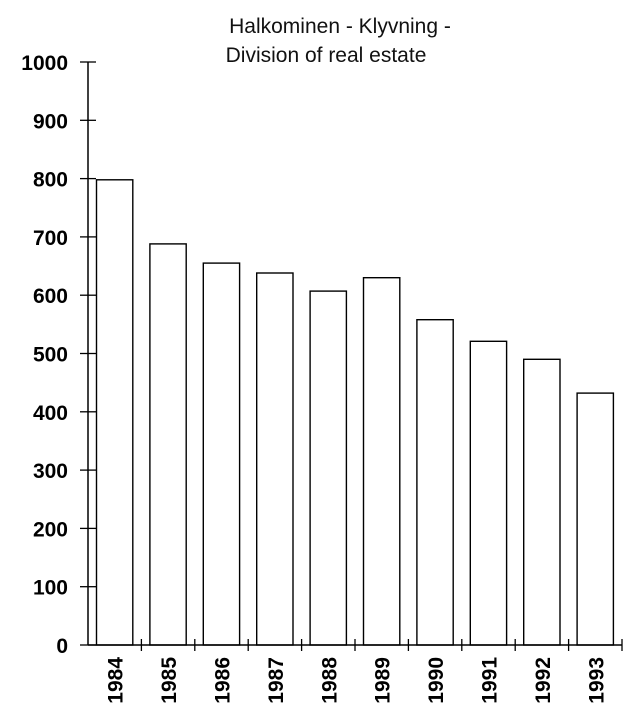 This screenshot has width=624, height=727. Describe the element at coordinates (276, 680) in the screenshot. I see `x-tick-label: 1987` at that location.